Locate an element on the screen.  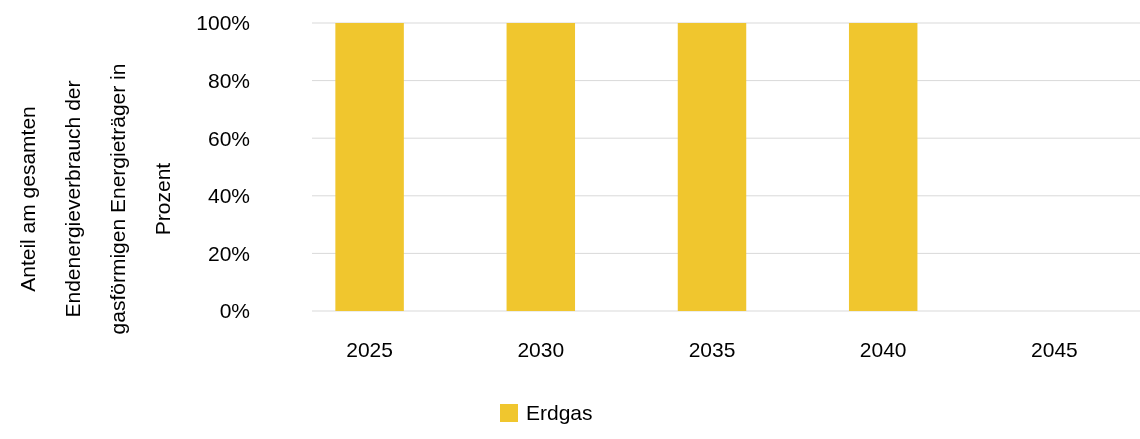
y-tick-label: 0% is located at coordinates (234, 311).